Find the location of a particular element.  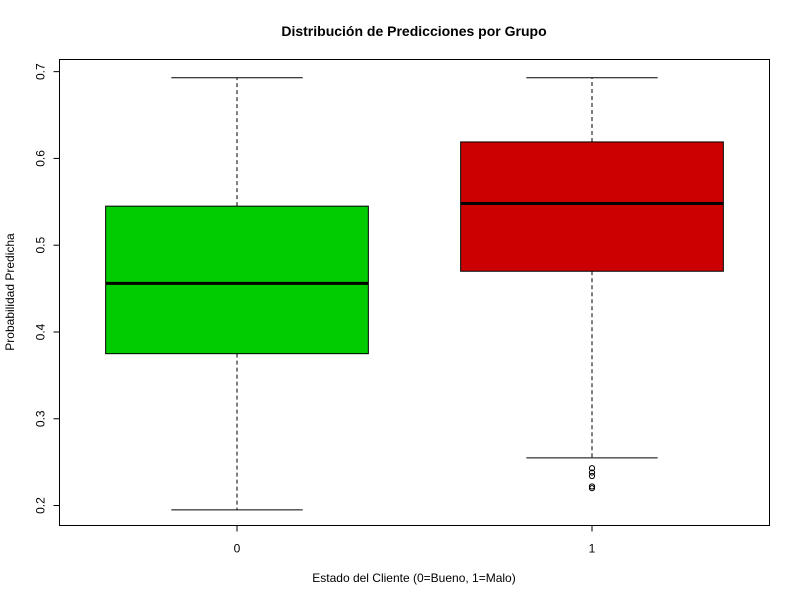

y-tick-label-2: 0.4 is located at coordinates (41, 331).